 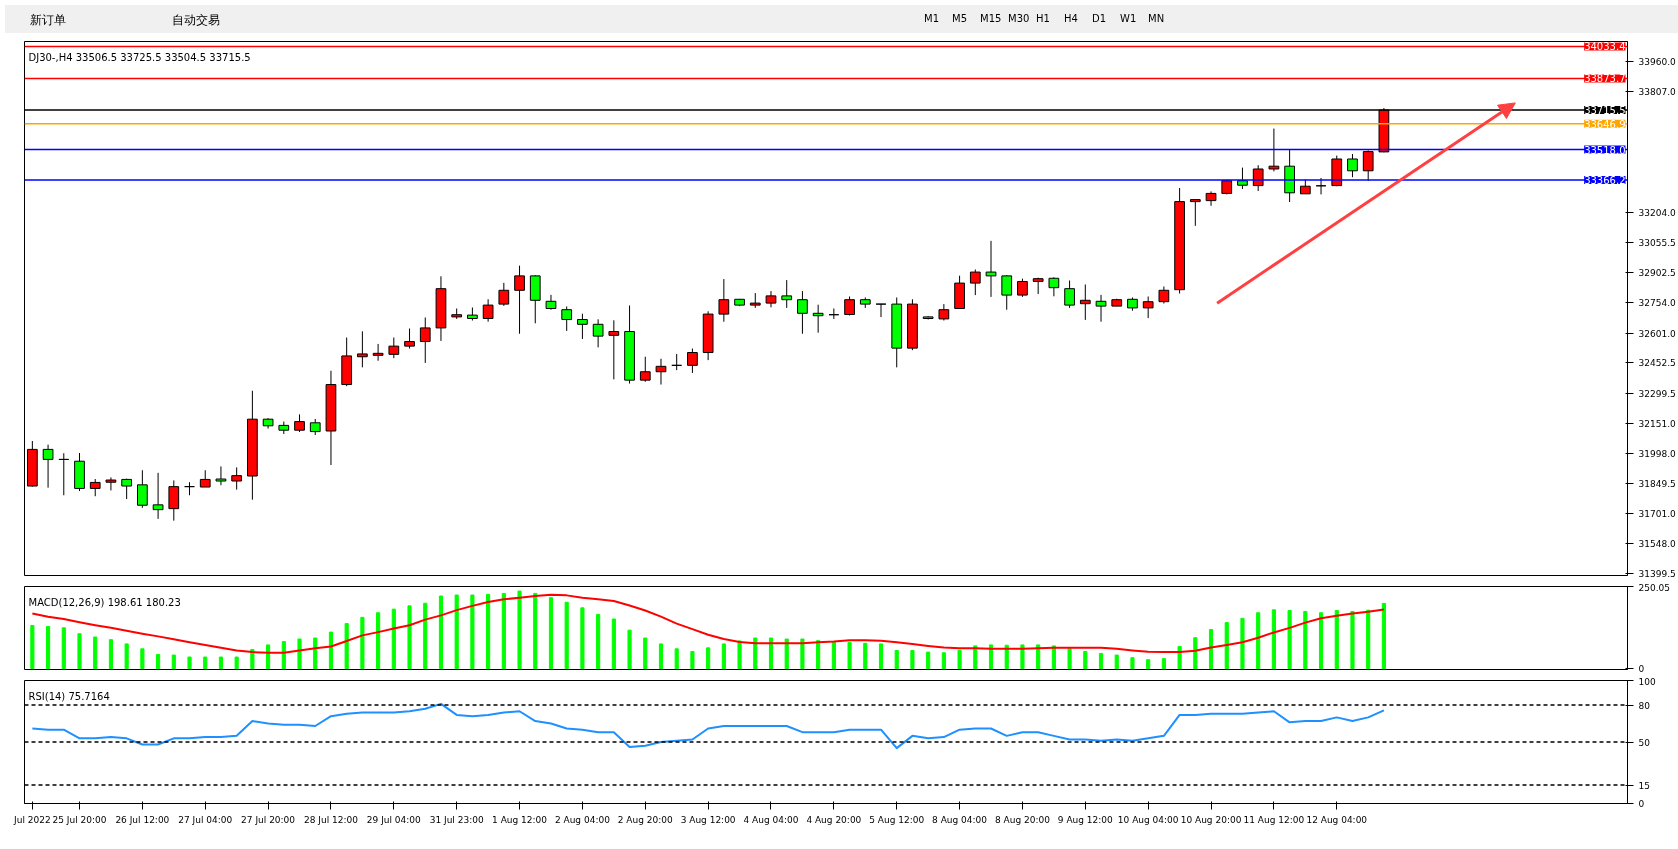 I want to click on y-tick-label: 31998.0, so click(x=1657, y=454).